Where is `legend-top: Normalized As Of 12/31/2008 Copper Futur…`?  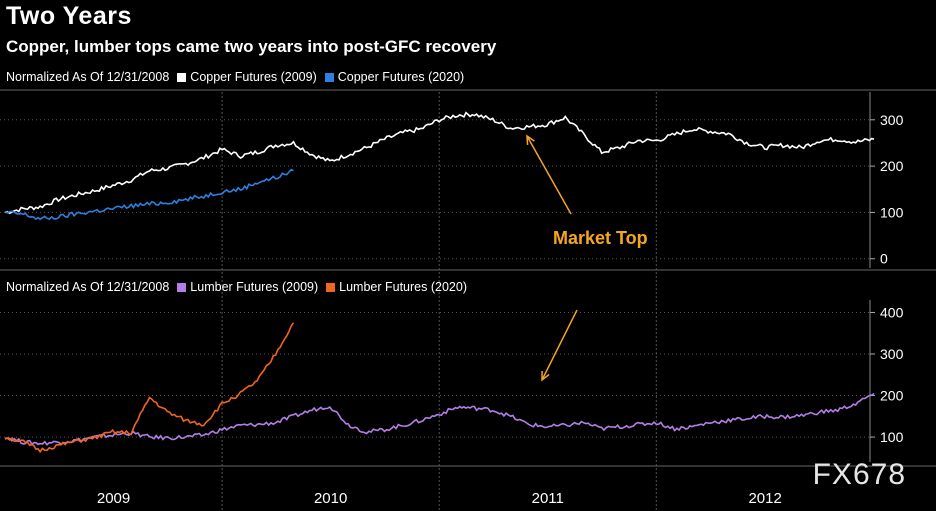 legend-top: Normalized As Of 12/31/2008 Copper Futur… is located at coordinates (235, 77).